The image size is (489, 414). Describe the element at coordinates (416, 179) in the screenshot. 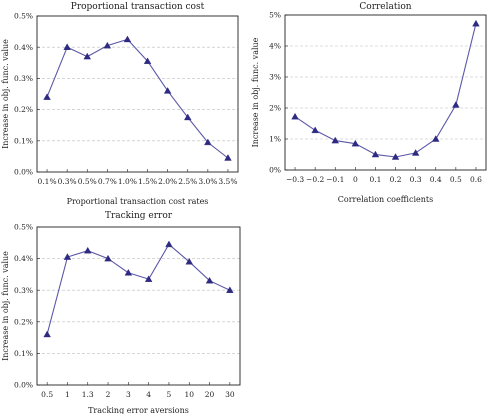

I see `x-tick-label: 0.3` at that location.